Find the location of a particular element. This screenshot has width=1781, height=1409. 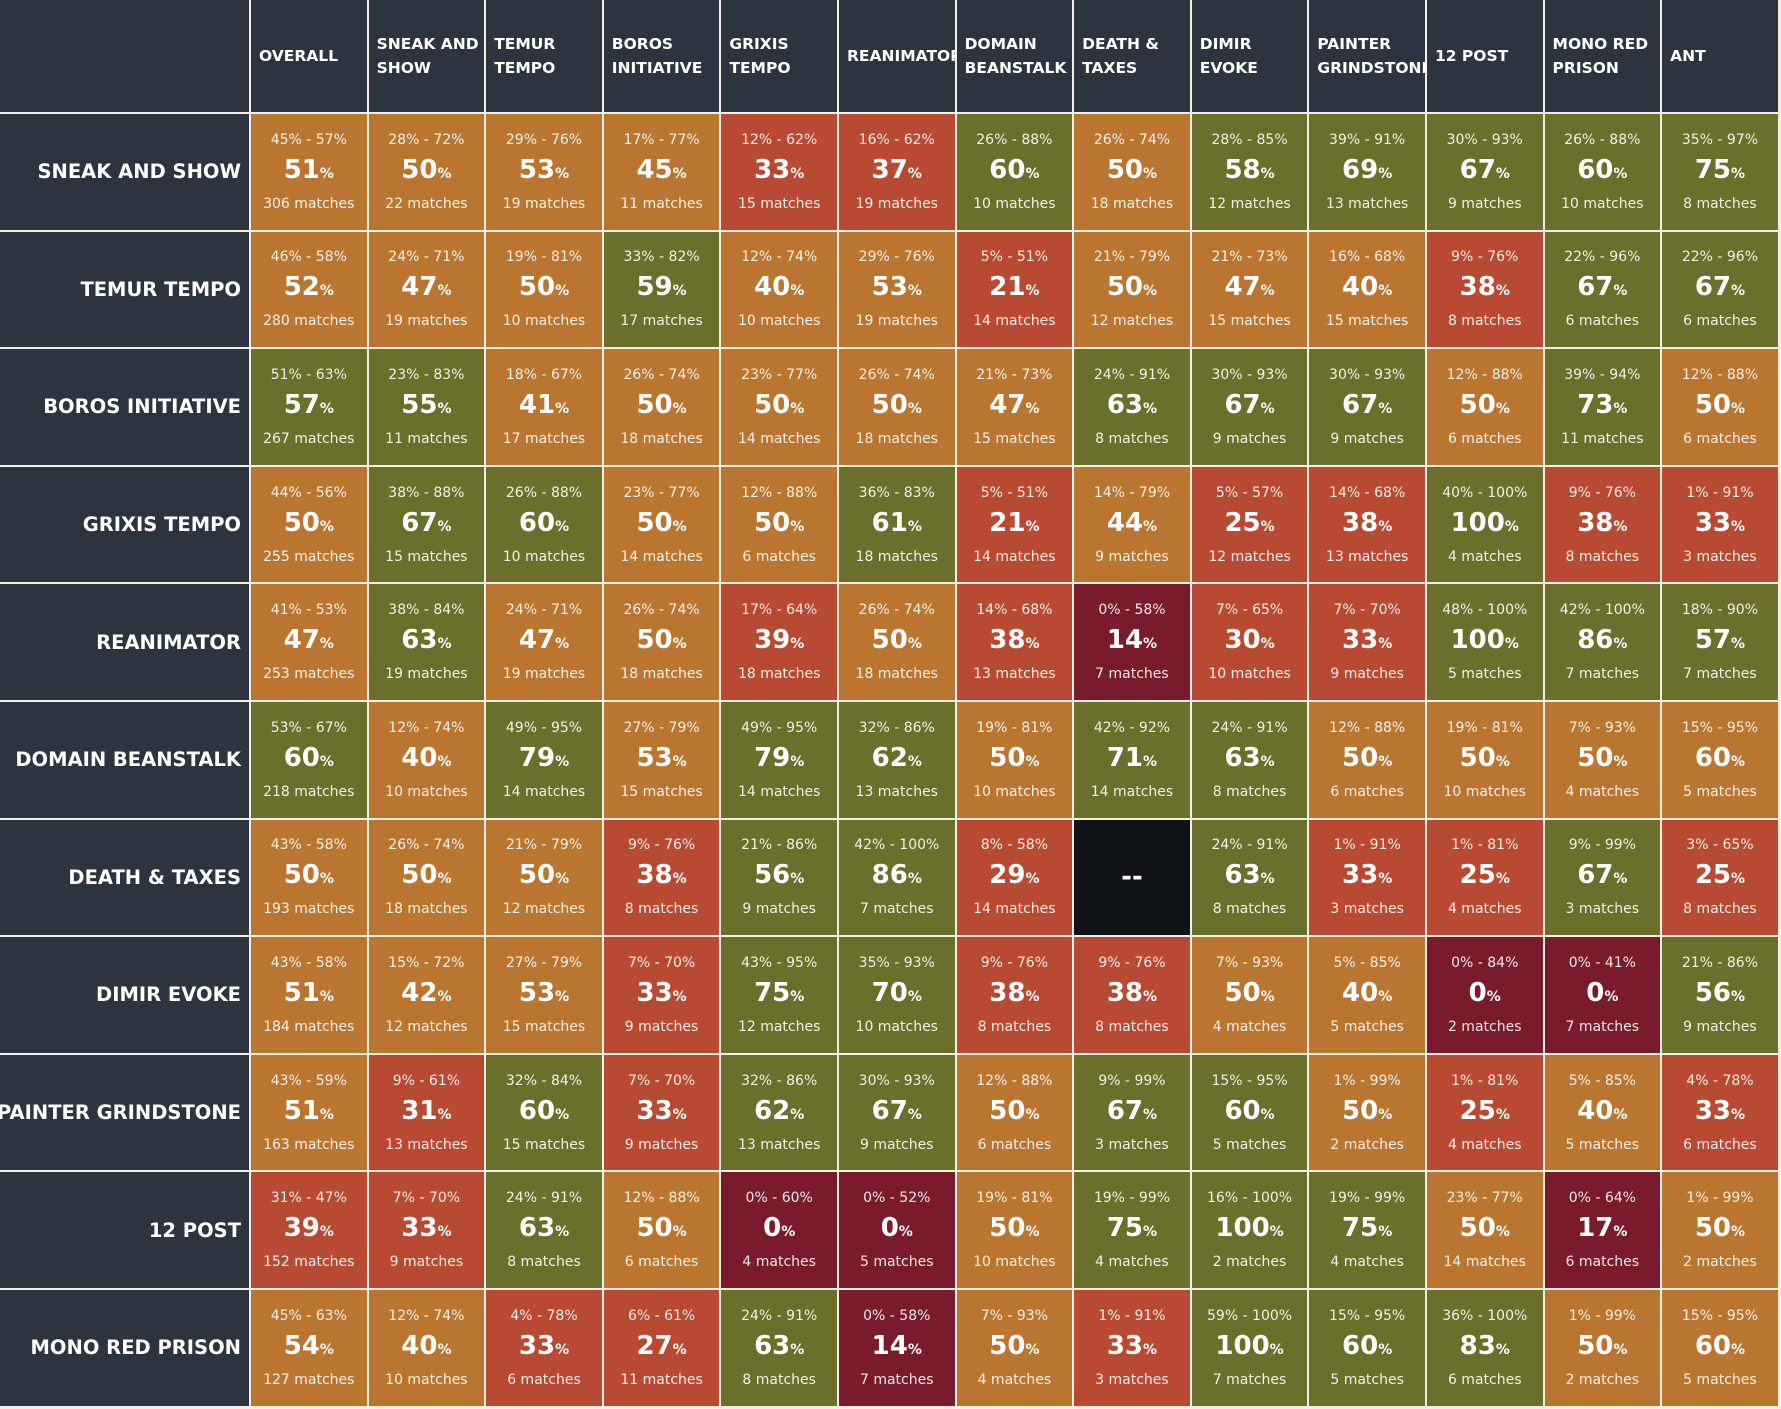

matchup-cell: 12% - 62% 33% 15 matches is located at coordinates (779, 172).